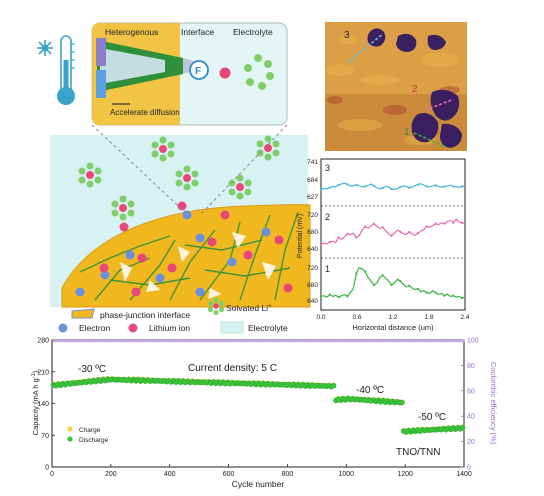 This screenshot has height=496, width=544. Describe the element at coordinates (471, 442) in the screenshot. I see `right-tick-label: 20` at that location.